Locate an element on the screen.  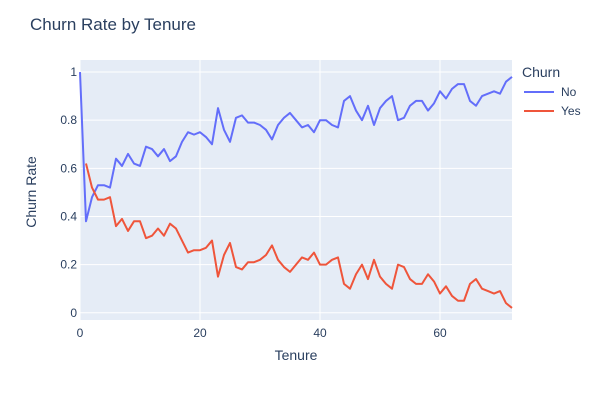
x-tick-label: 0 is located at coordinates (80, 333).